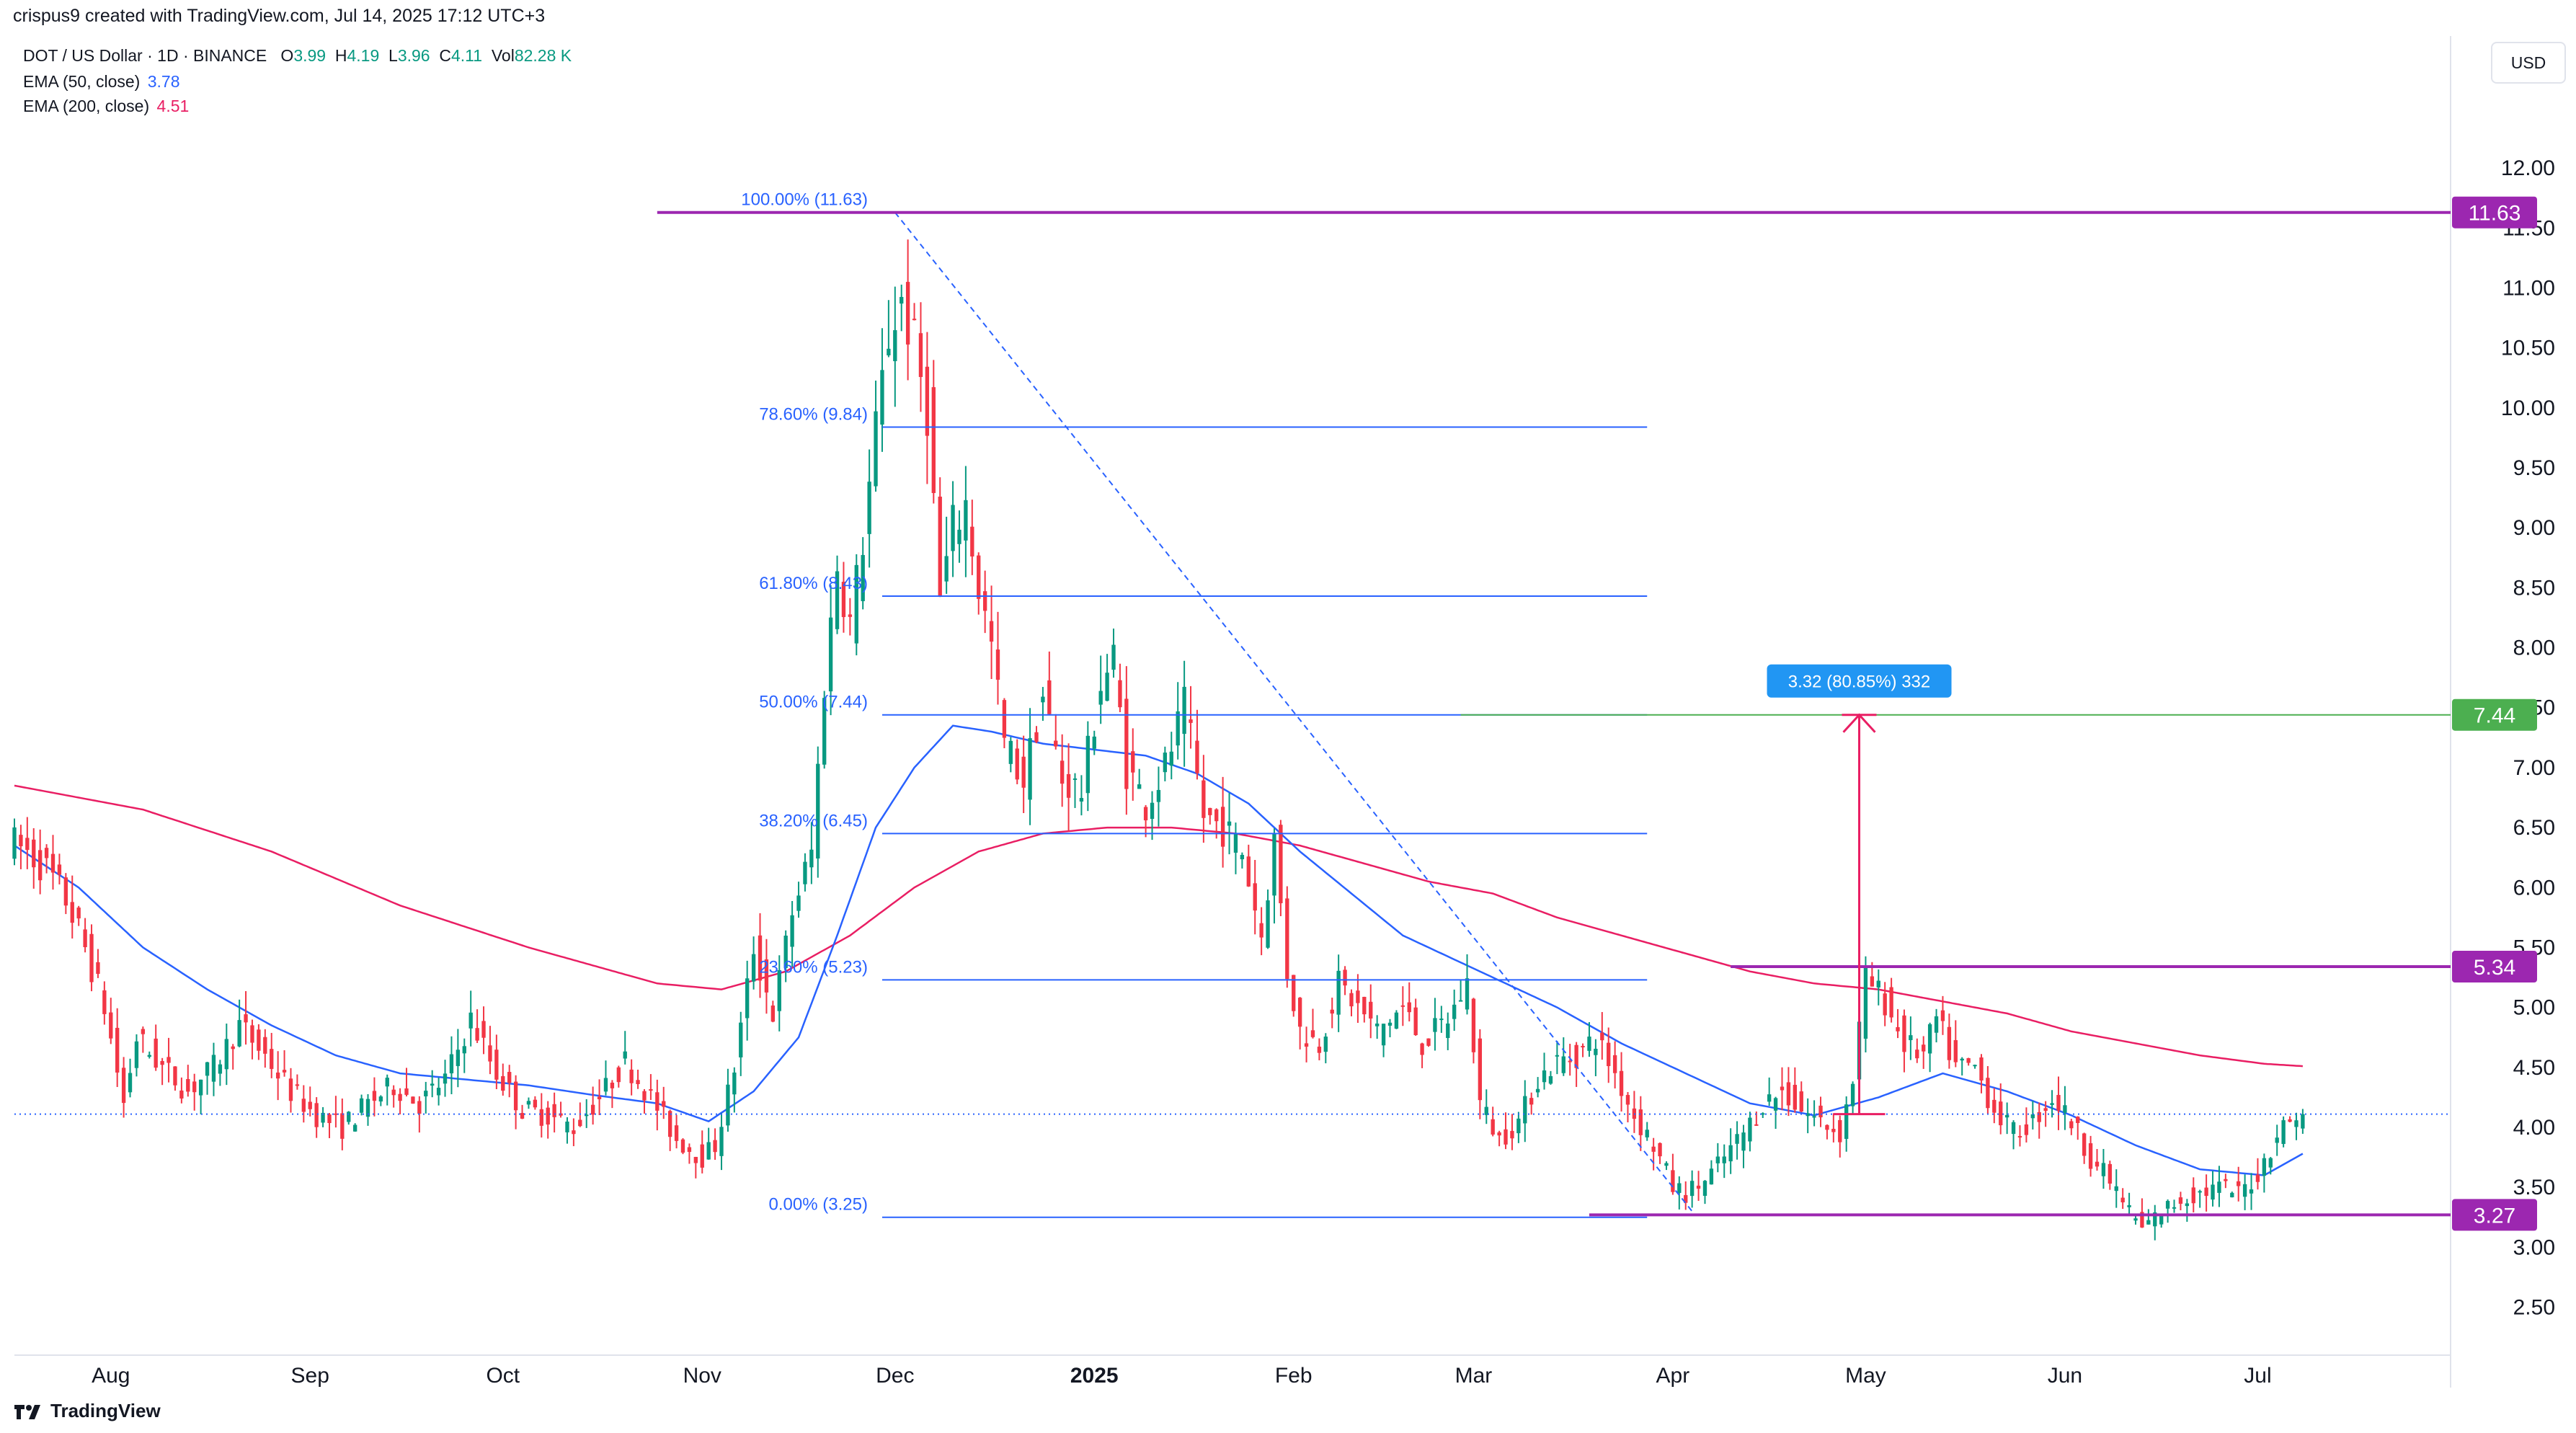 The height and width of the screenshot is (1433, 2576). What do you see at coordinates (2534, 468) in the screenshot?
I see `y-tick-label: 9.50` at bounding box center [2534, 468].